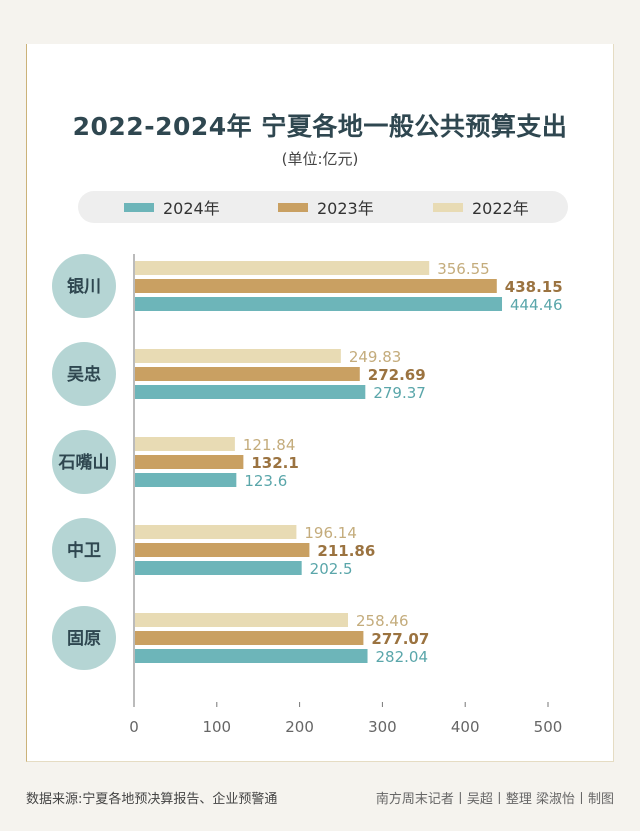 This screenshot has width=640, height=831. Describe the element at coordinates (134, 727) in the screenshot. I see `x-tick-label: 0` at that location.